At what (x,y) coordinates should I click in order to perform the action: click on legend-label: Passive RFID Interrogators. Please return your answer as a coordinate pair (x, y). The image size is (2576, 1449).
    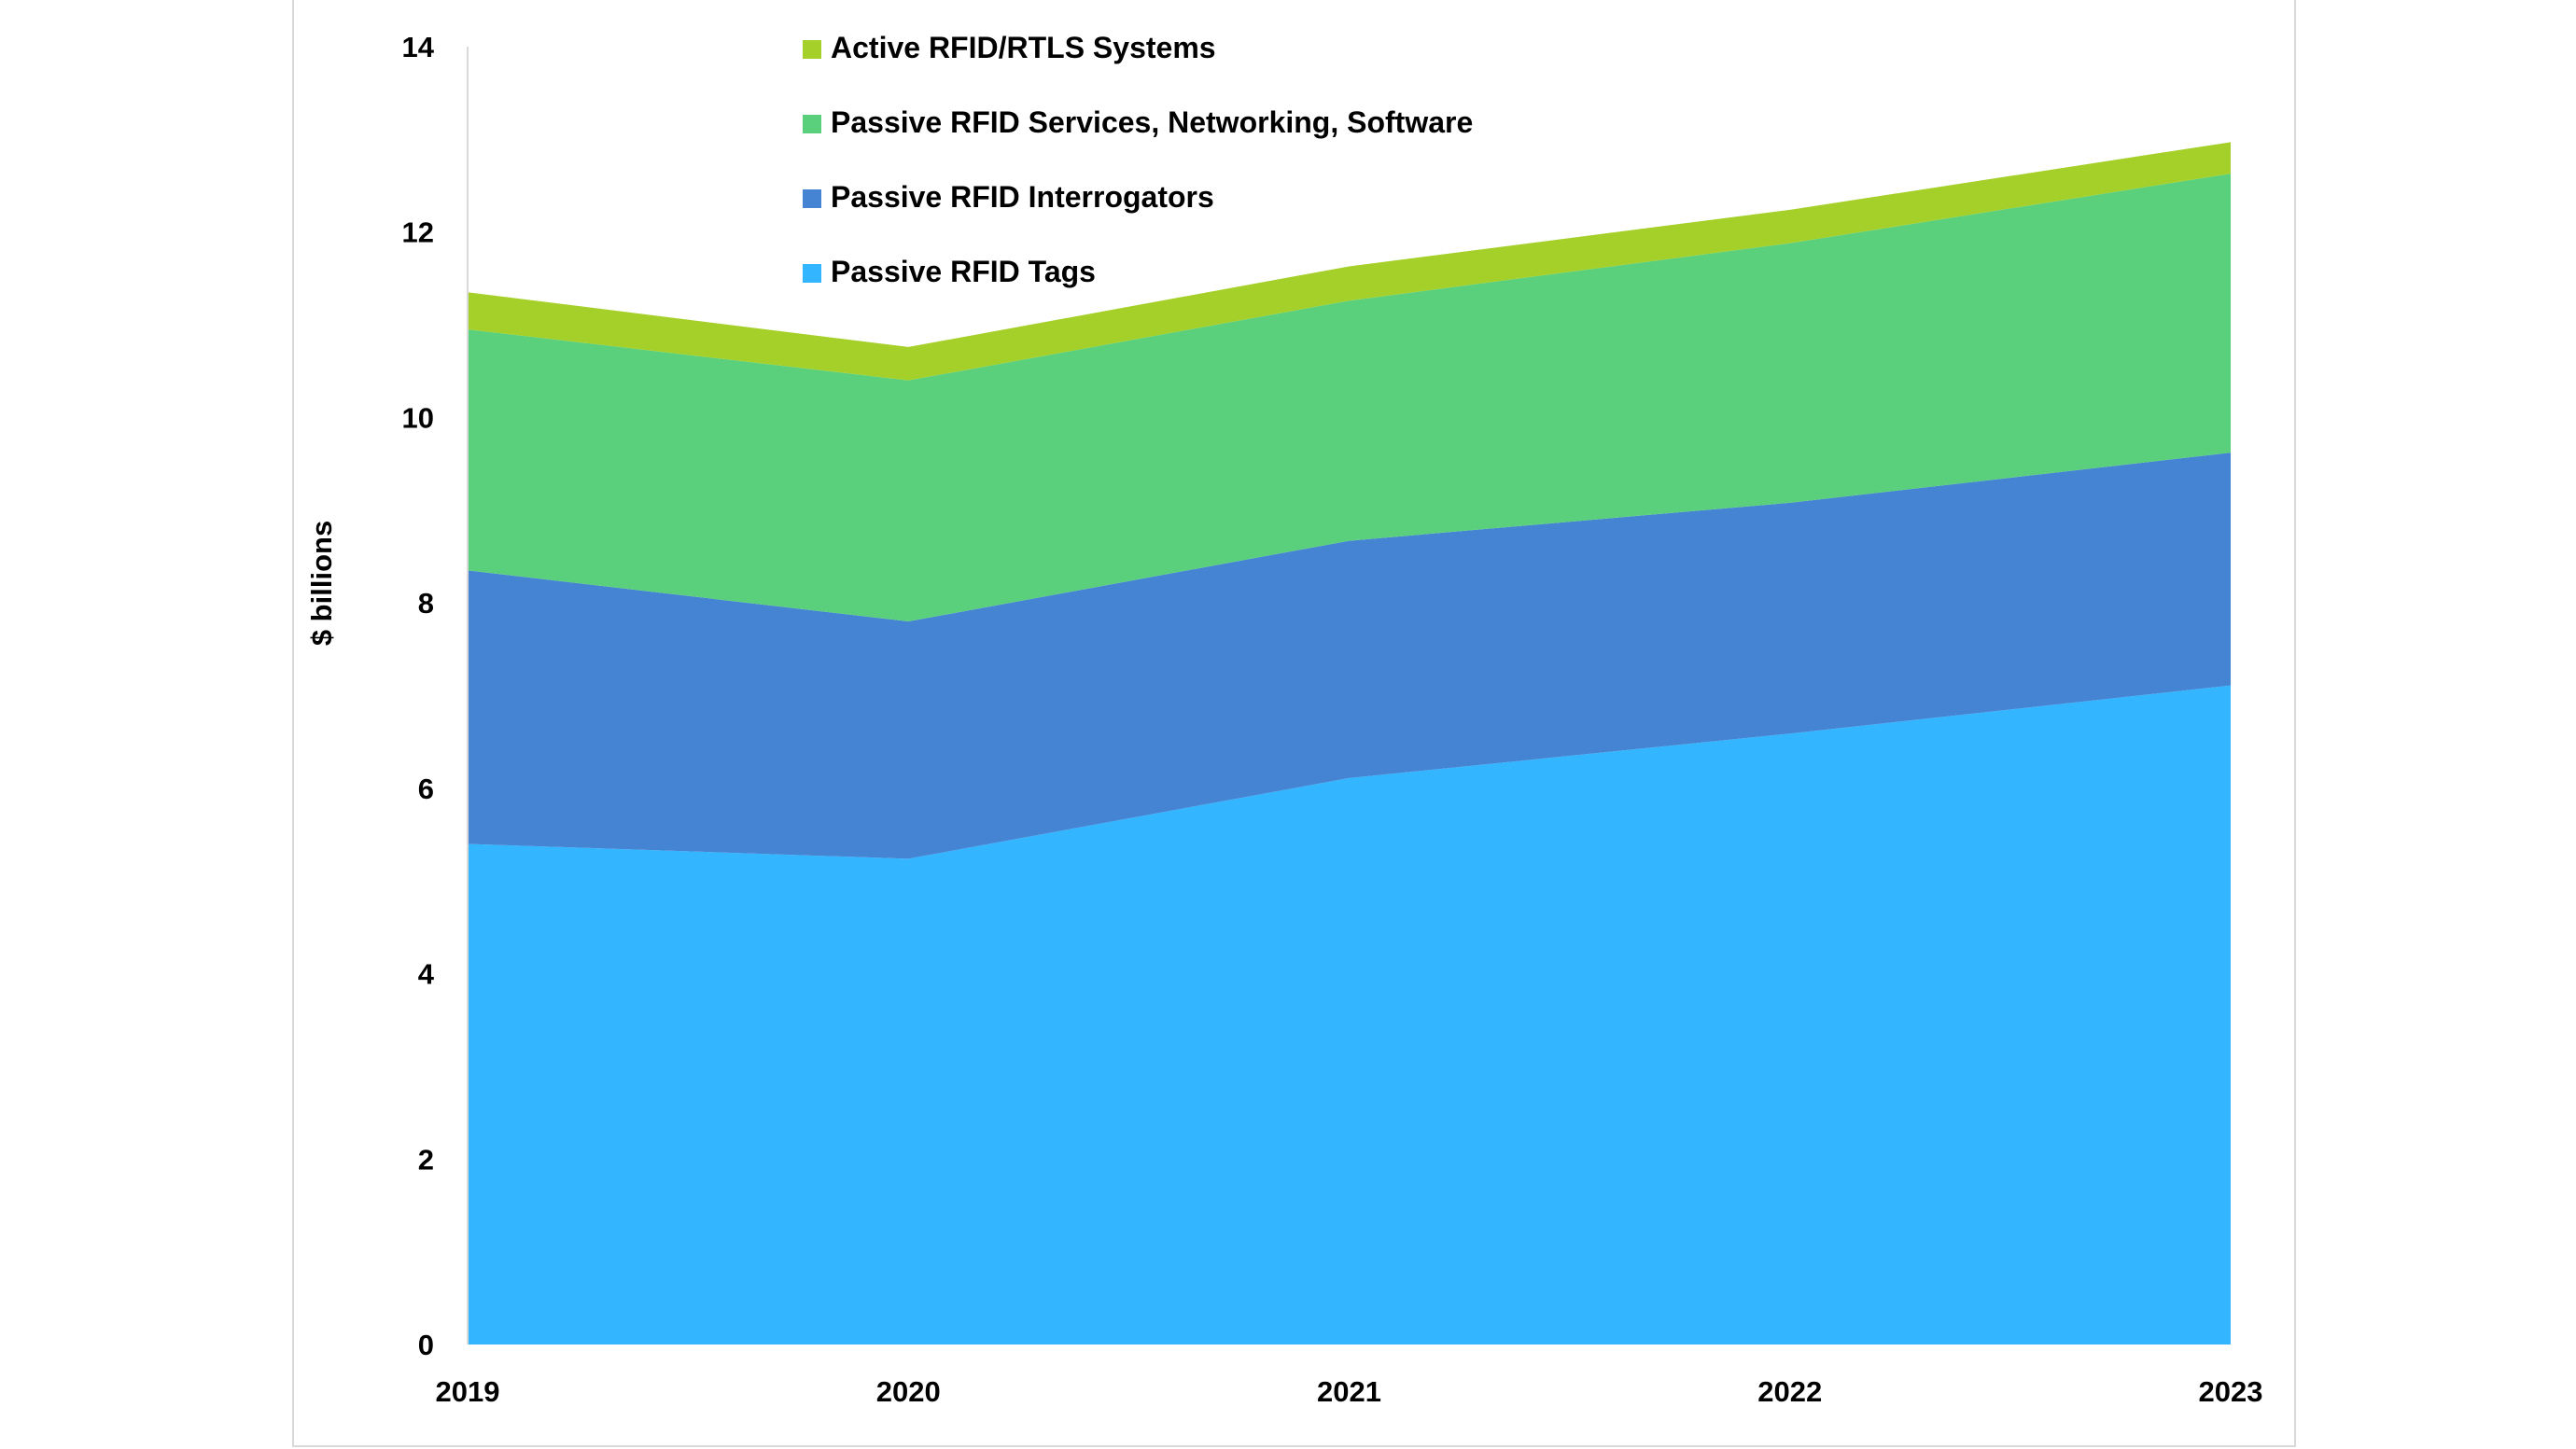
    Looking at the image, I should click on (1022, 197).